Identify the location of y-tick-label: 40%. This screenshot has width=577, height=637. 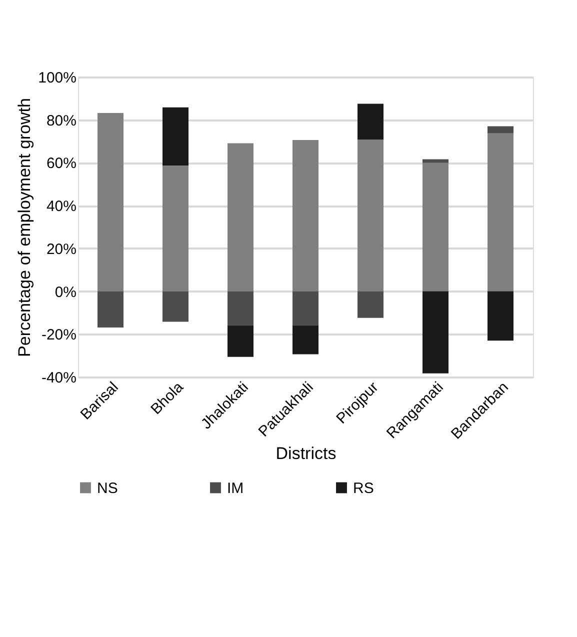
(61, 207).